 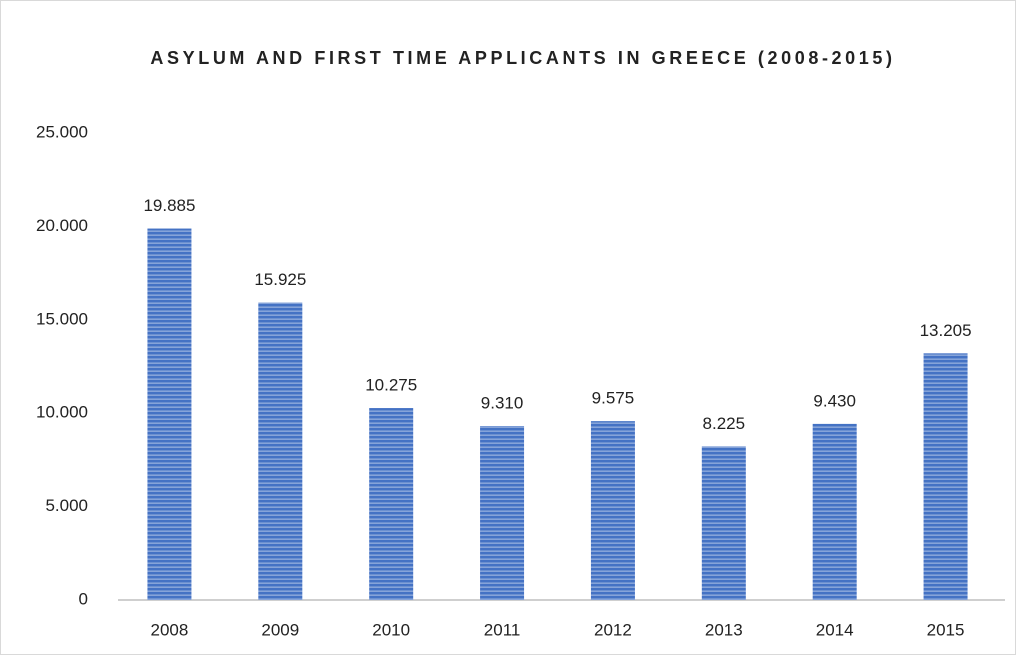 What do you see at coordinates (169, 205) in the screenshot?
I see `data-label: 19.885` at bounding box center [169, 205].